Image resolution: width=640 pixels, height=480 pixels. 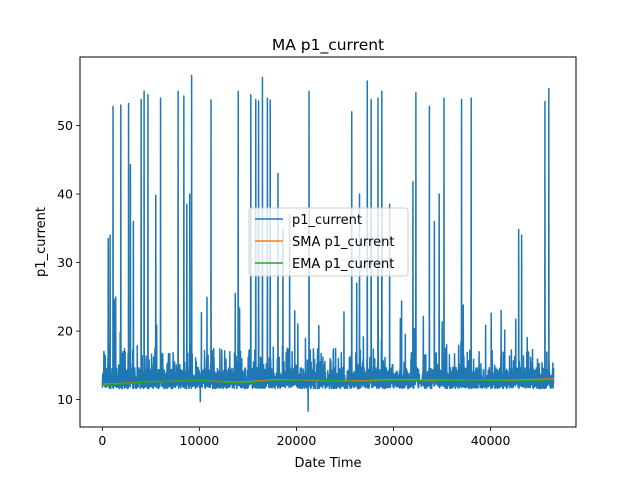 I want to click on y-tick-label: 50, so click(x=65, y=125).